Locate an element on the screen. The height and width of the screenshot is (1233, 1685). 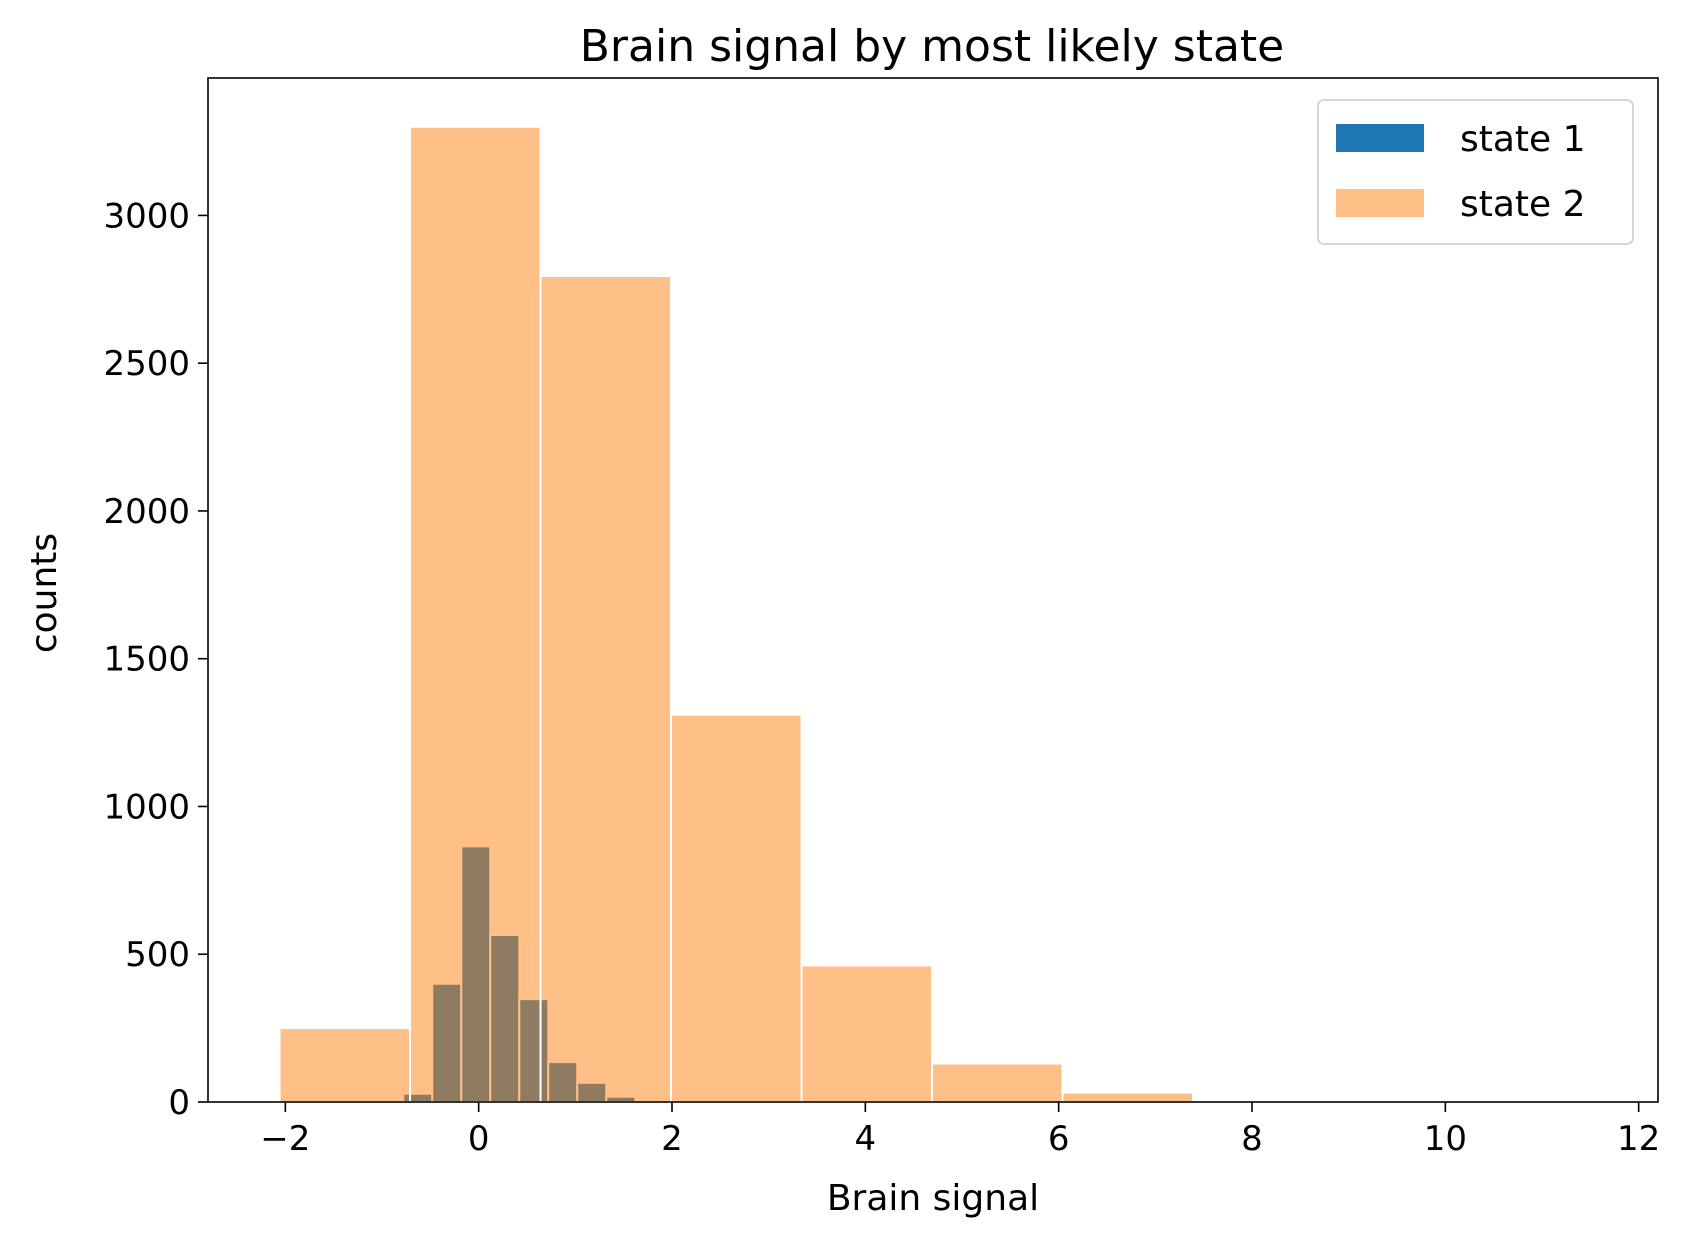
x-tick-label: 2 is located at coordinates (672, 1139).